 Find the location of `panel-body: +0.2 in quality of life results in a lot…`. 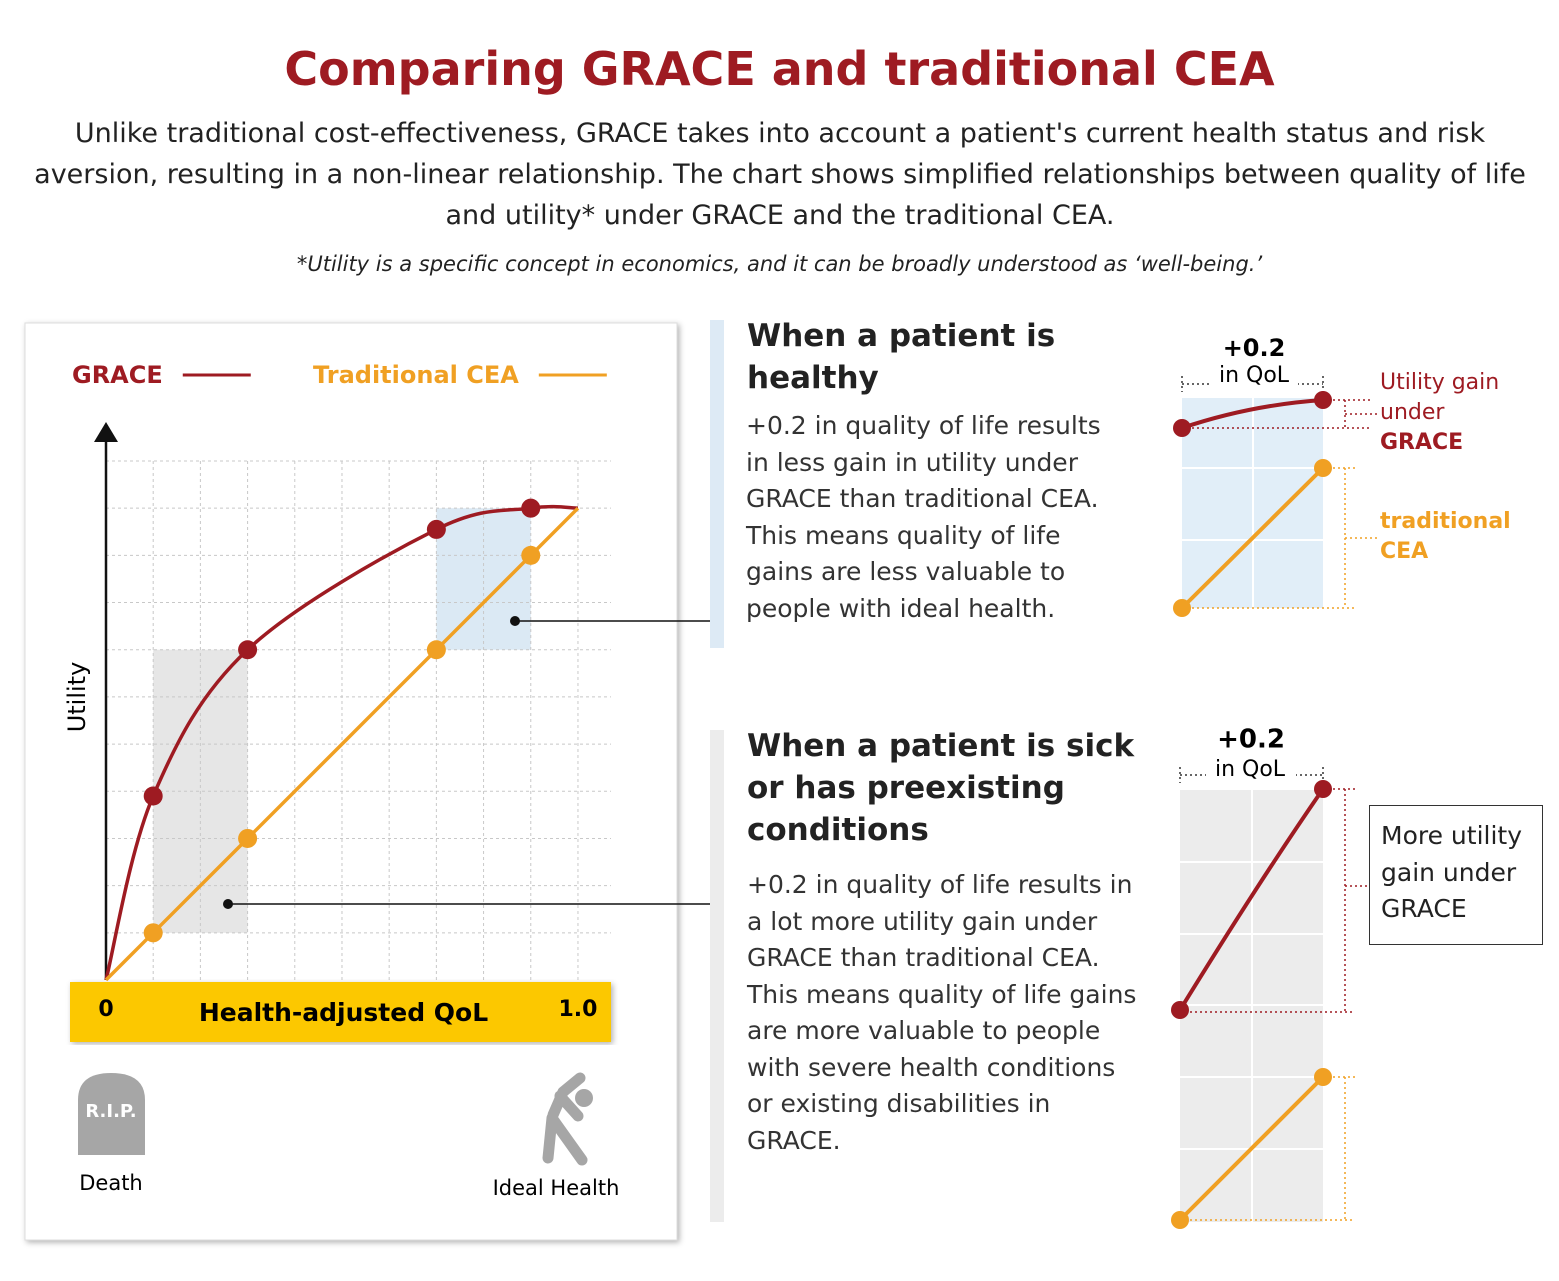

panel-body: +0.2 in quality of life results in a lot… is located at coordinates (942, 1012).